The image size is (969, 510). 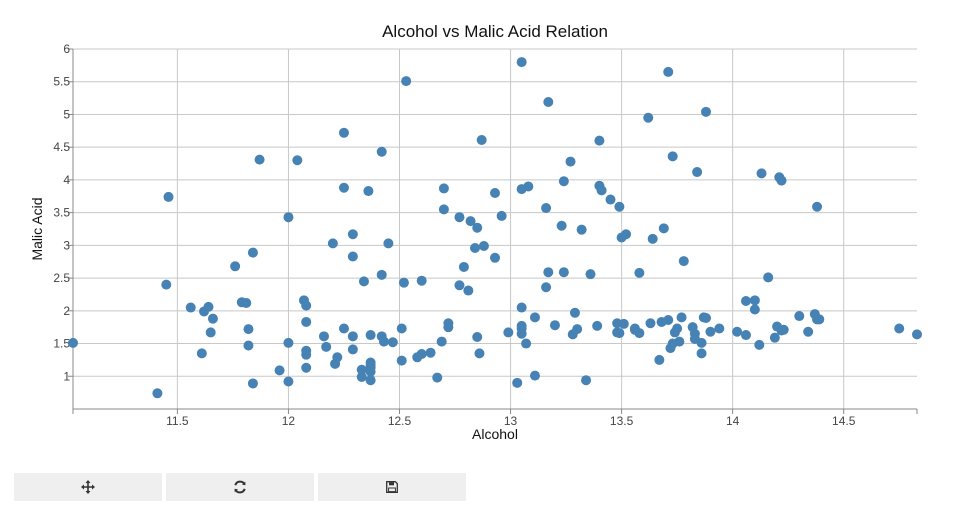 What do you see at coordinates (495, 434) in the screenshot?
I see `x-axis-label: Alcohol` at bounding box center [495, 434].